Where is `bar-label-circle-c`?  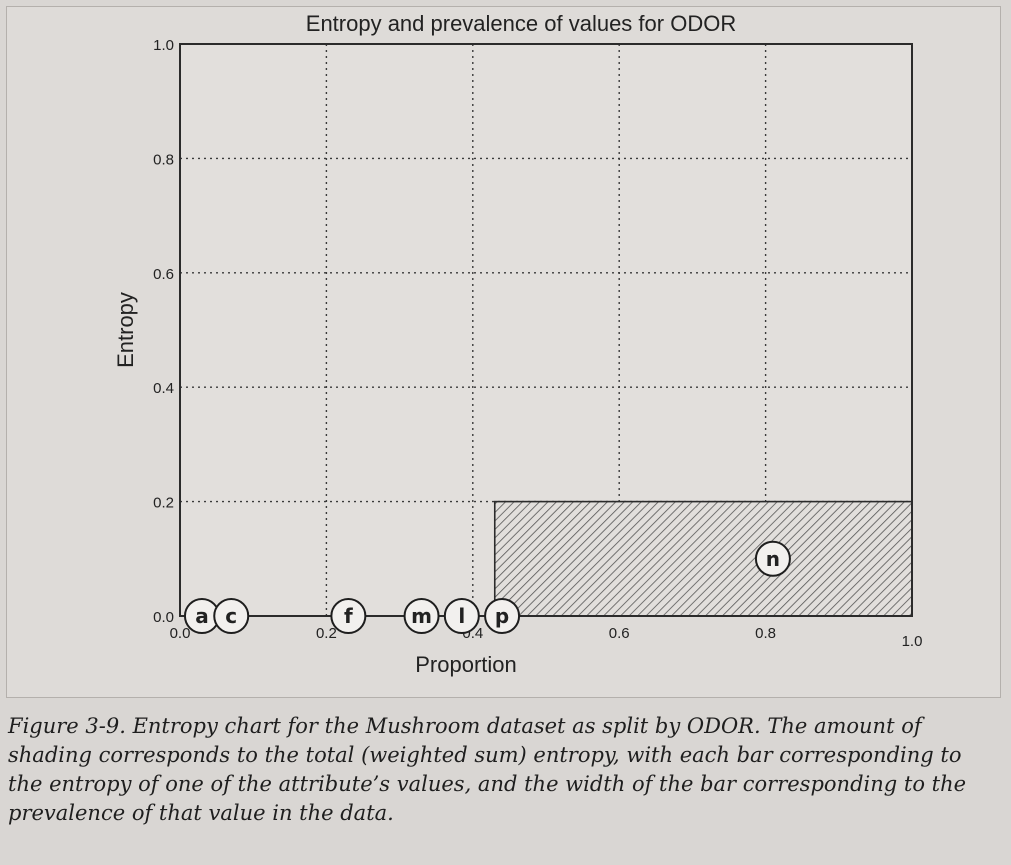
bar-label-circle-c is located at coordinates (231, 616).